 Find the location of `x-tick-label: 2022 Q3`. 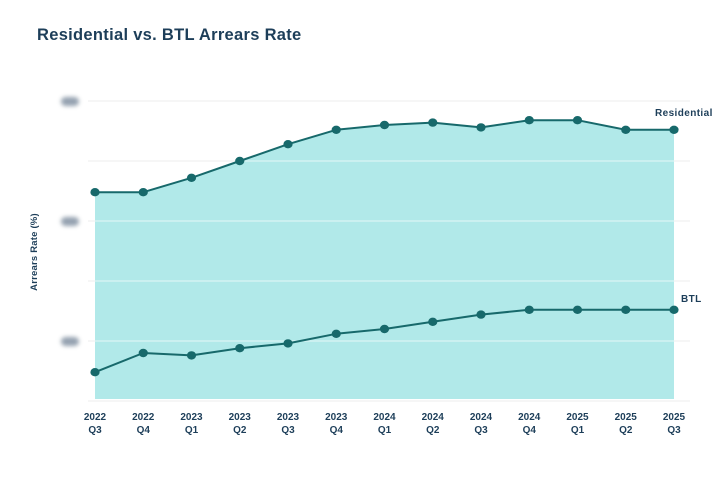

x-tick-label: 2022 Q3 is located at coordinates (95, 424).